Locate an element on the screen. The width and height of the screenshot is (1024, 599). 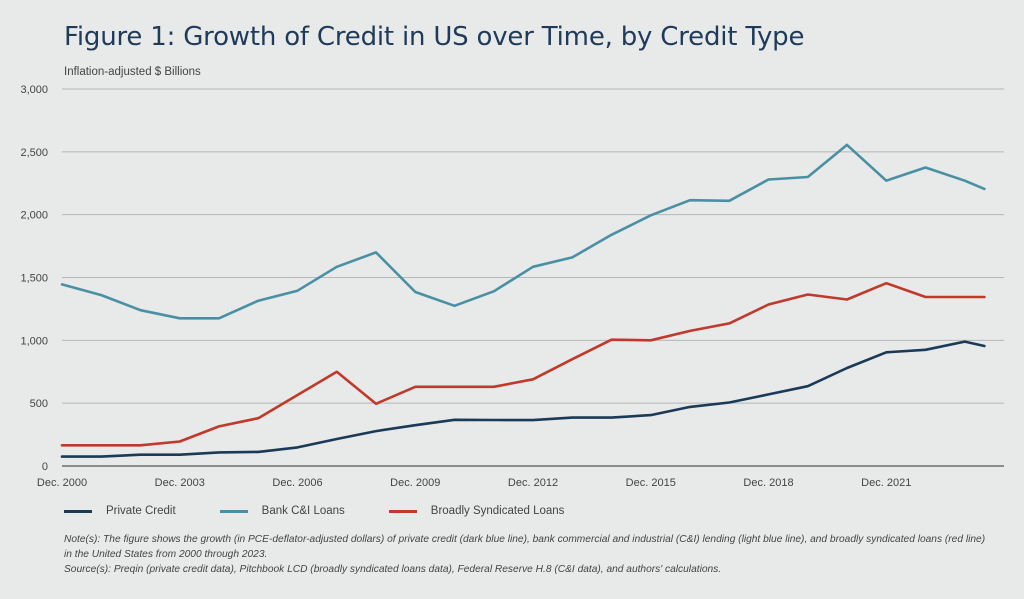
legend-item-bank-ci: Bank C&I Loans is located at coordinates (282, 511).